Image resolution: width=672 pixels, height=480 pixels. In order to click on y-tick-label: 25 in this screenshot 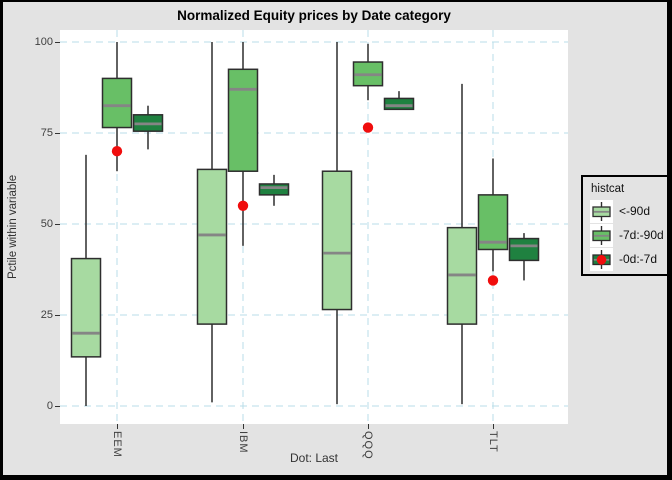, I will do `click(46, 314)`.